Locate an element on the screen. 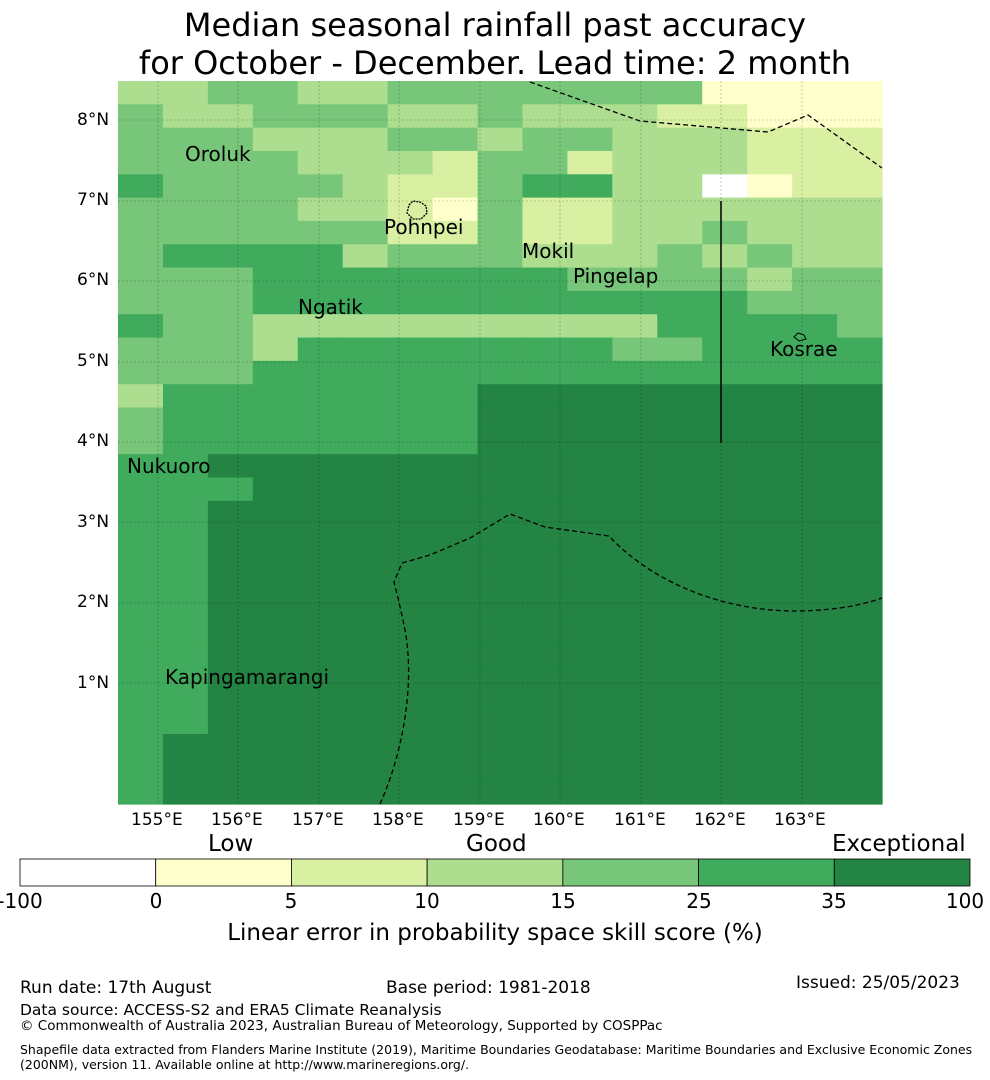 This screenshot has height=1080, width=990. kosrae-island-outline is located at coordinates (800, 337).